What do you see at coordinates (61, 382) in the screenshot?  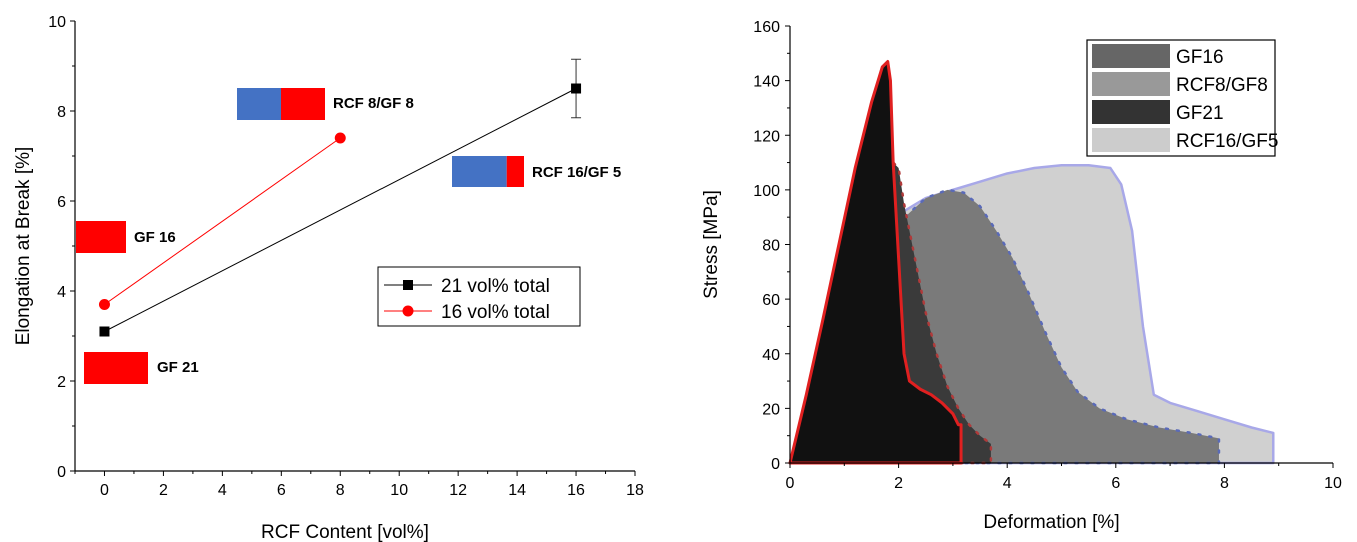 I see `y-tick-label: 2` at bounding box center [61, 382].